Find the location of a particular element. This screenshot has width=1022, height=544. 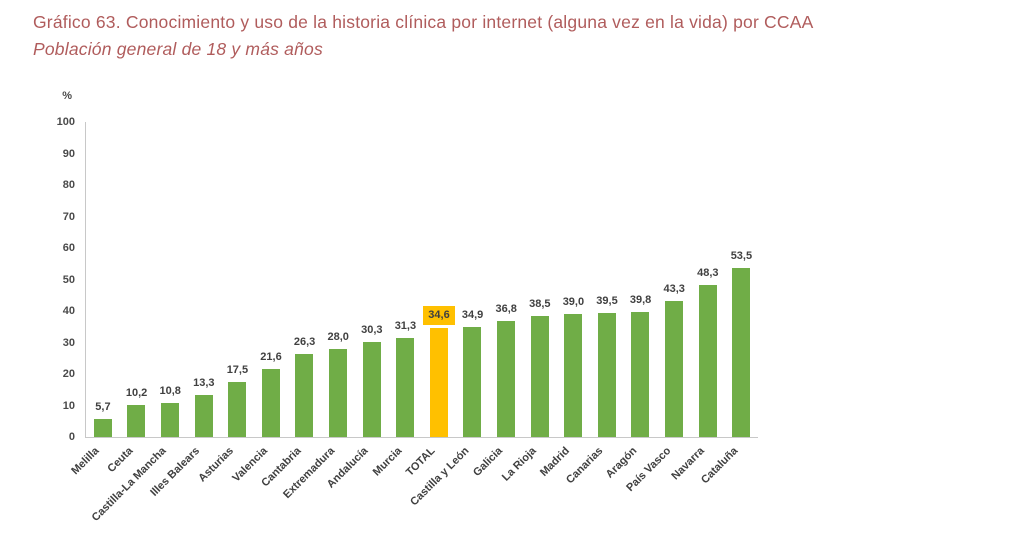

bar-murcia is located at coordinates (405, 387).